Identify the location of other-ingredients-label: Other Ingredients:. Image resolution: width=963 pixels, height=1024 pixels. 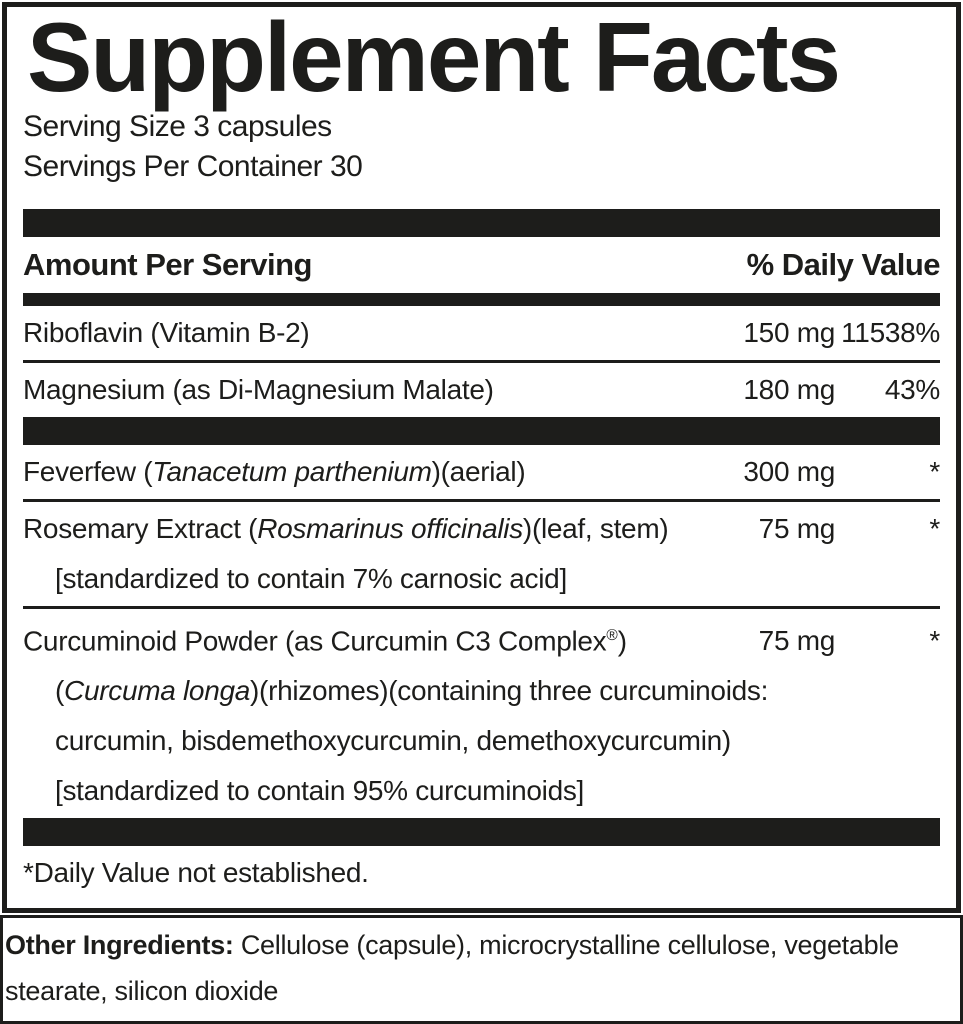
(119, 945).